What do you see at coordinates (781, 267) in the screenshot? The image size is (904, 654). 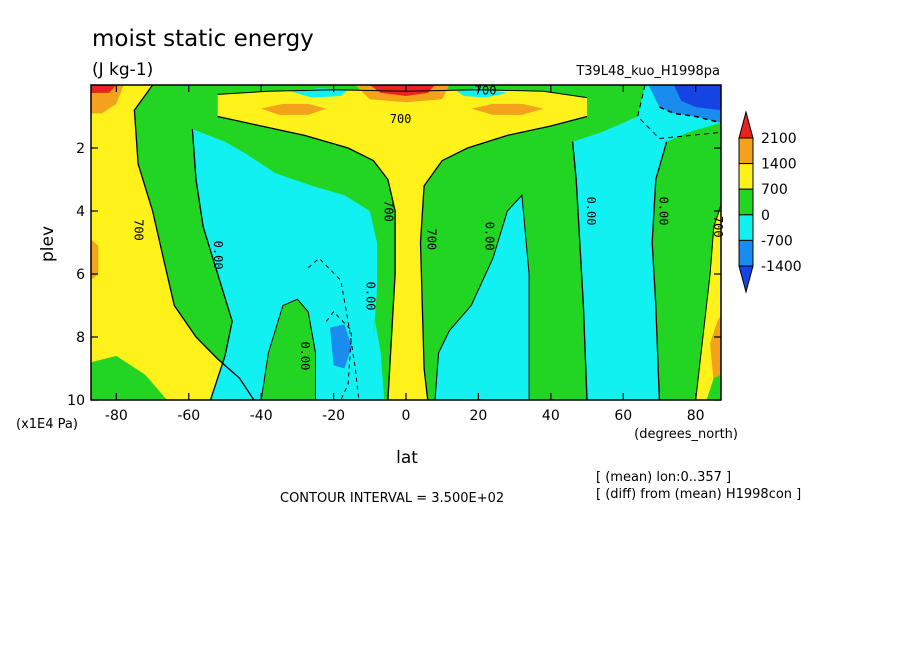 I see `colorbar-label: -1400` at bounding box center [781, 267].